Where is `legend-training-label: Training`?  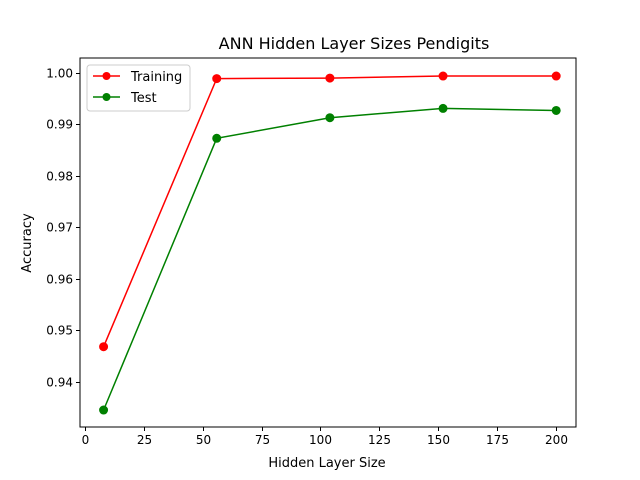 legend-training-label: Training is located at coordinates (156, 77).